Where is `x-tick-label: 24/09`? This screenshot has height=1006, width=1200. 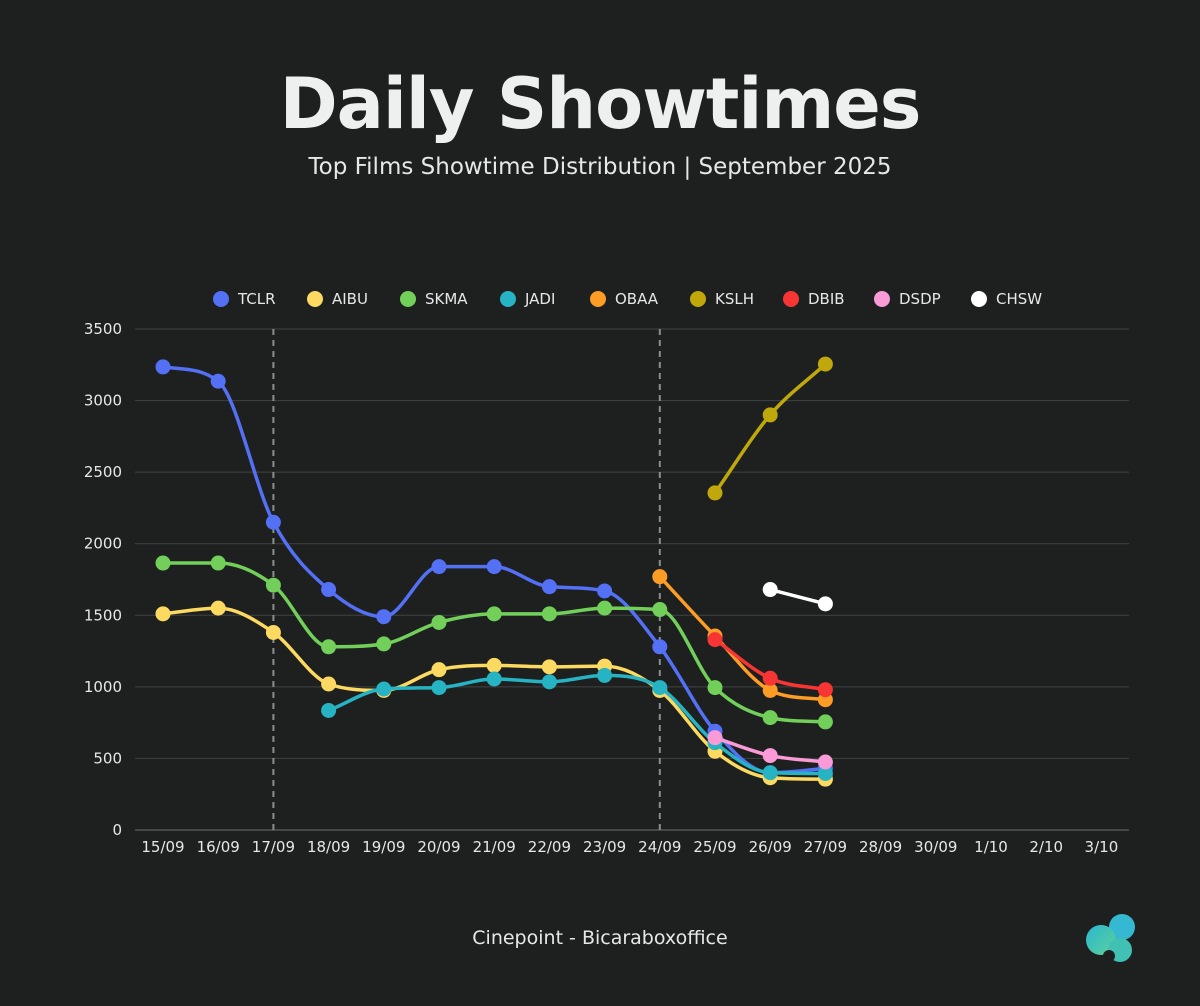
x-tick-label: 24/09 is located at coordinates (659, 847).